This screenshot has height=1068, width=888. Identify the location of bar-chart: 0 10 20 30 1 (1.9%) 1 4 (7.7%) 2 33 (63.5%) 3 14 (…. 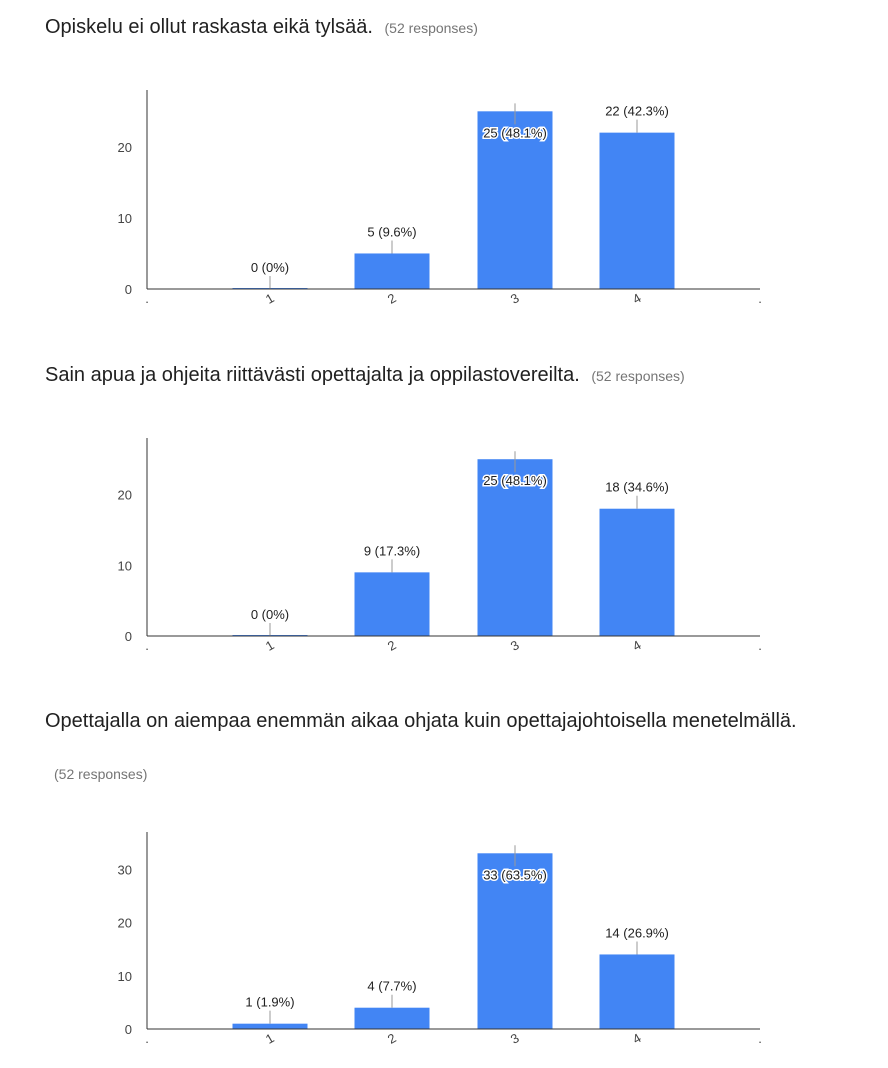
(440, 939).